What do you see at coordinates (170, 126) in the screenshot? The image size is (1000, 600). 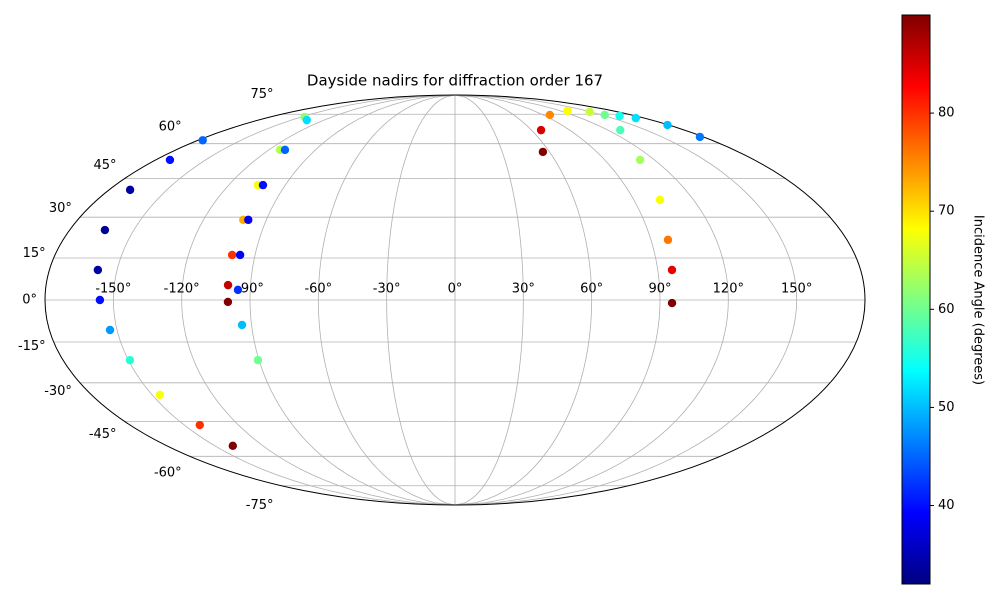 I see `y-tick-label: 60°` at bounding box center [170, 126].